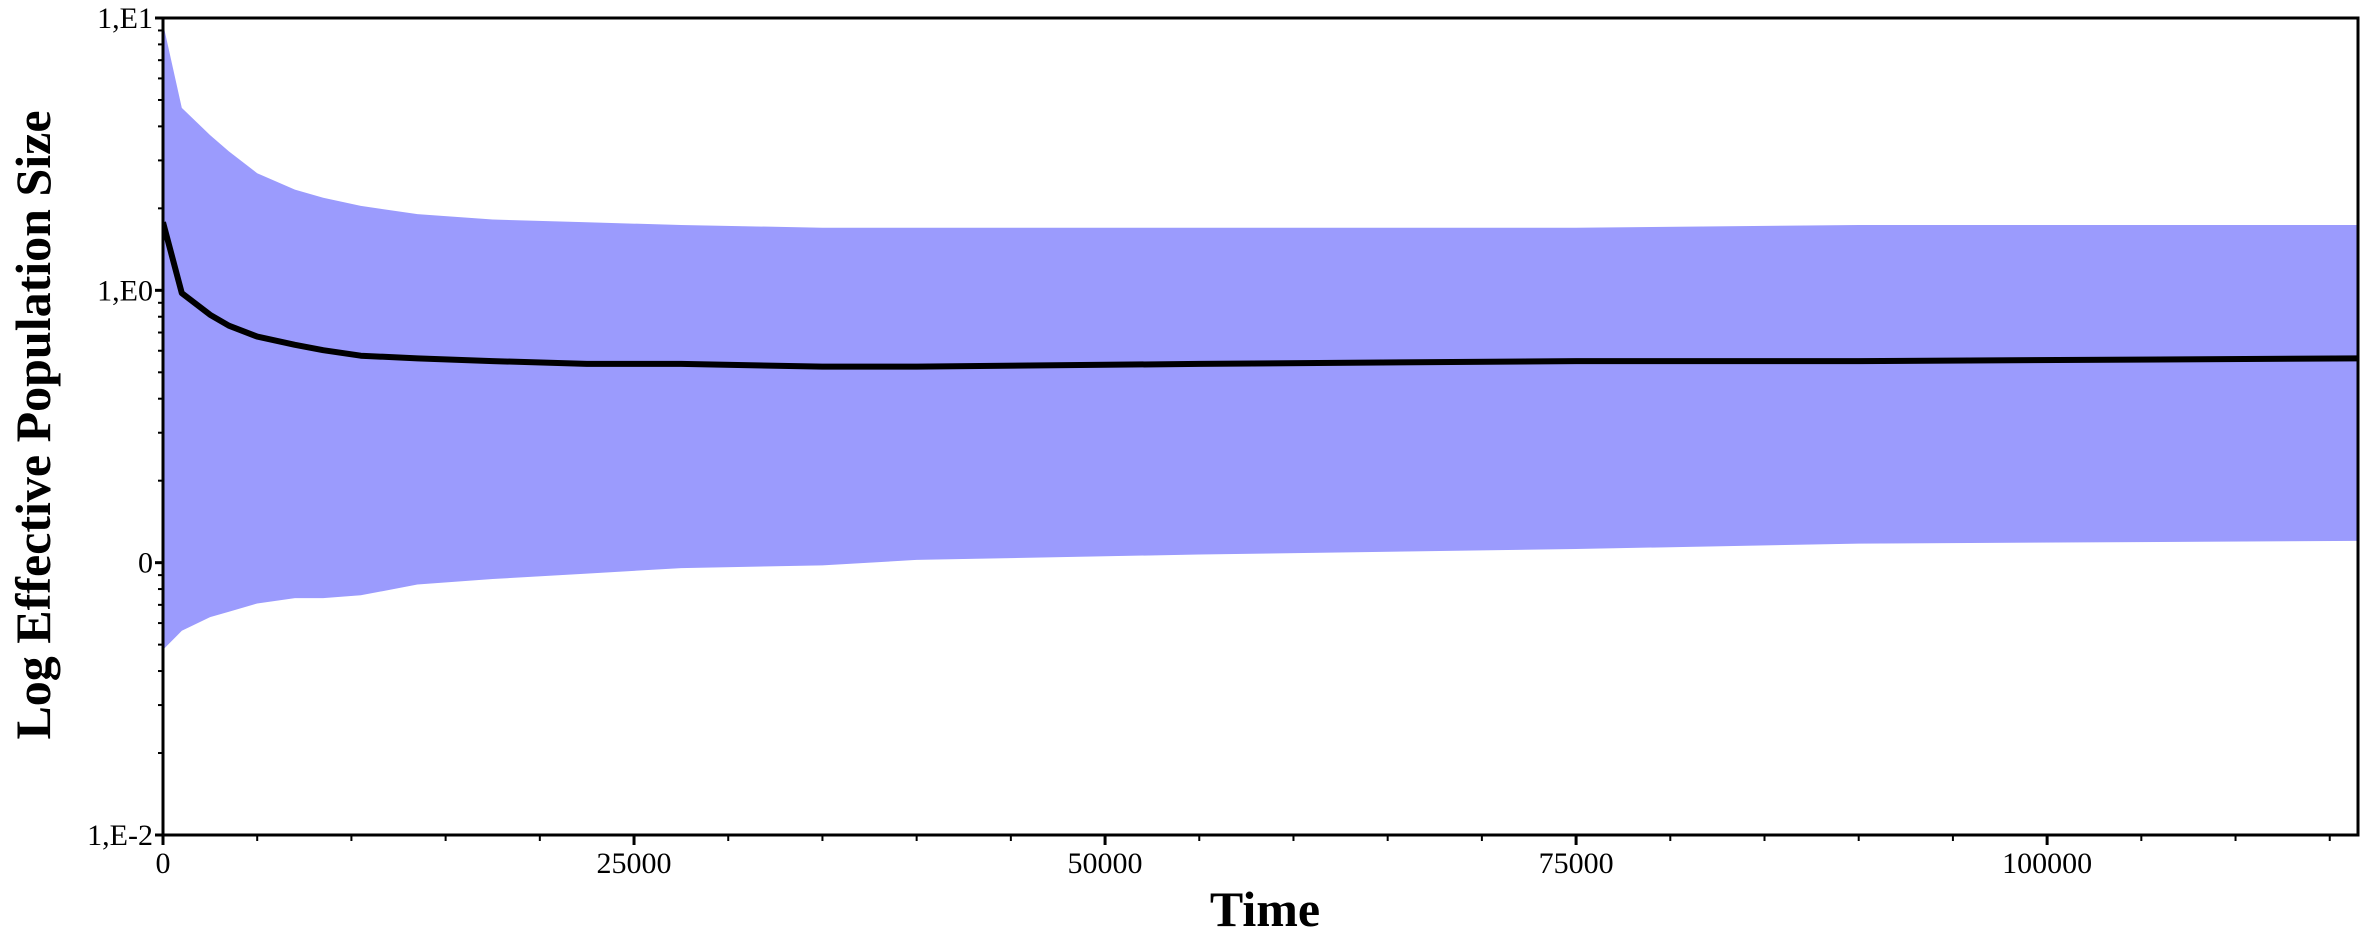  Describe the element at coordinates (125, 290) in the screenshot. I see `y-tick-label: 1,E0` at that location.